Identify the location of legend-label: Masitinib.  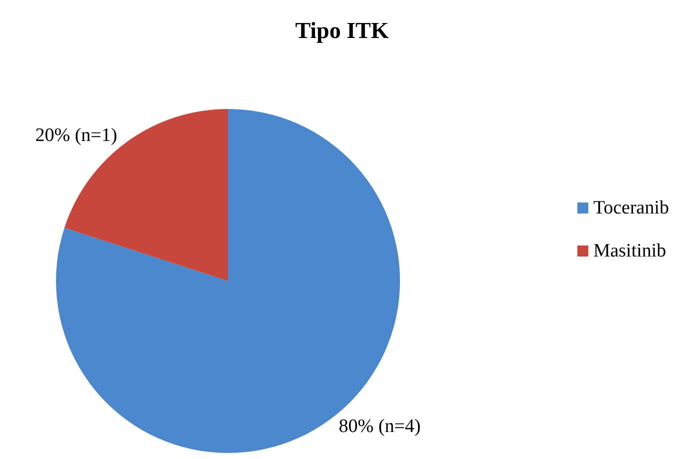
(629, 251).